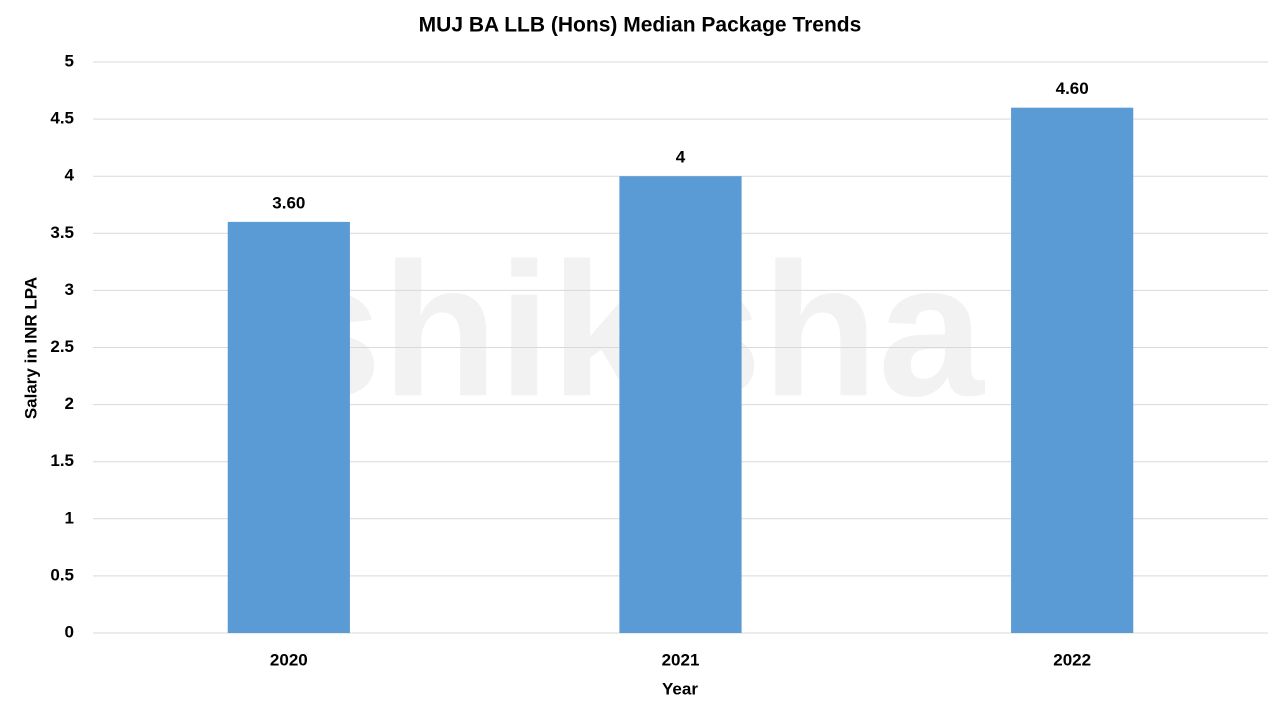 This screenshot has width=1280, height=720. I want to click on data-label: 4, so click(681, 157).